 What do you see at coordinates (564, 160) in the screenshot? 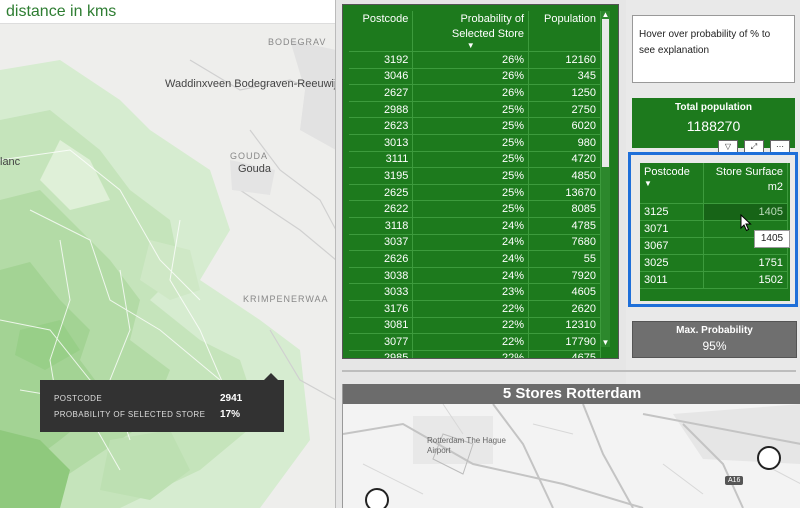
I see `population-cell: 4720` at bounding box center [564, 160].